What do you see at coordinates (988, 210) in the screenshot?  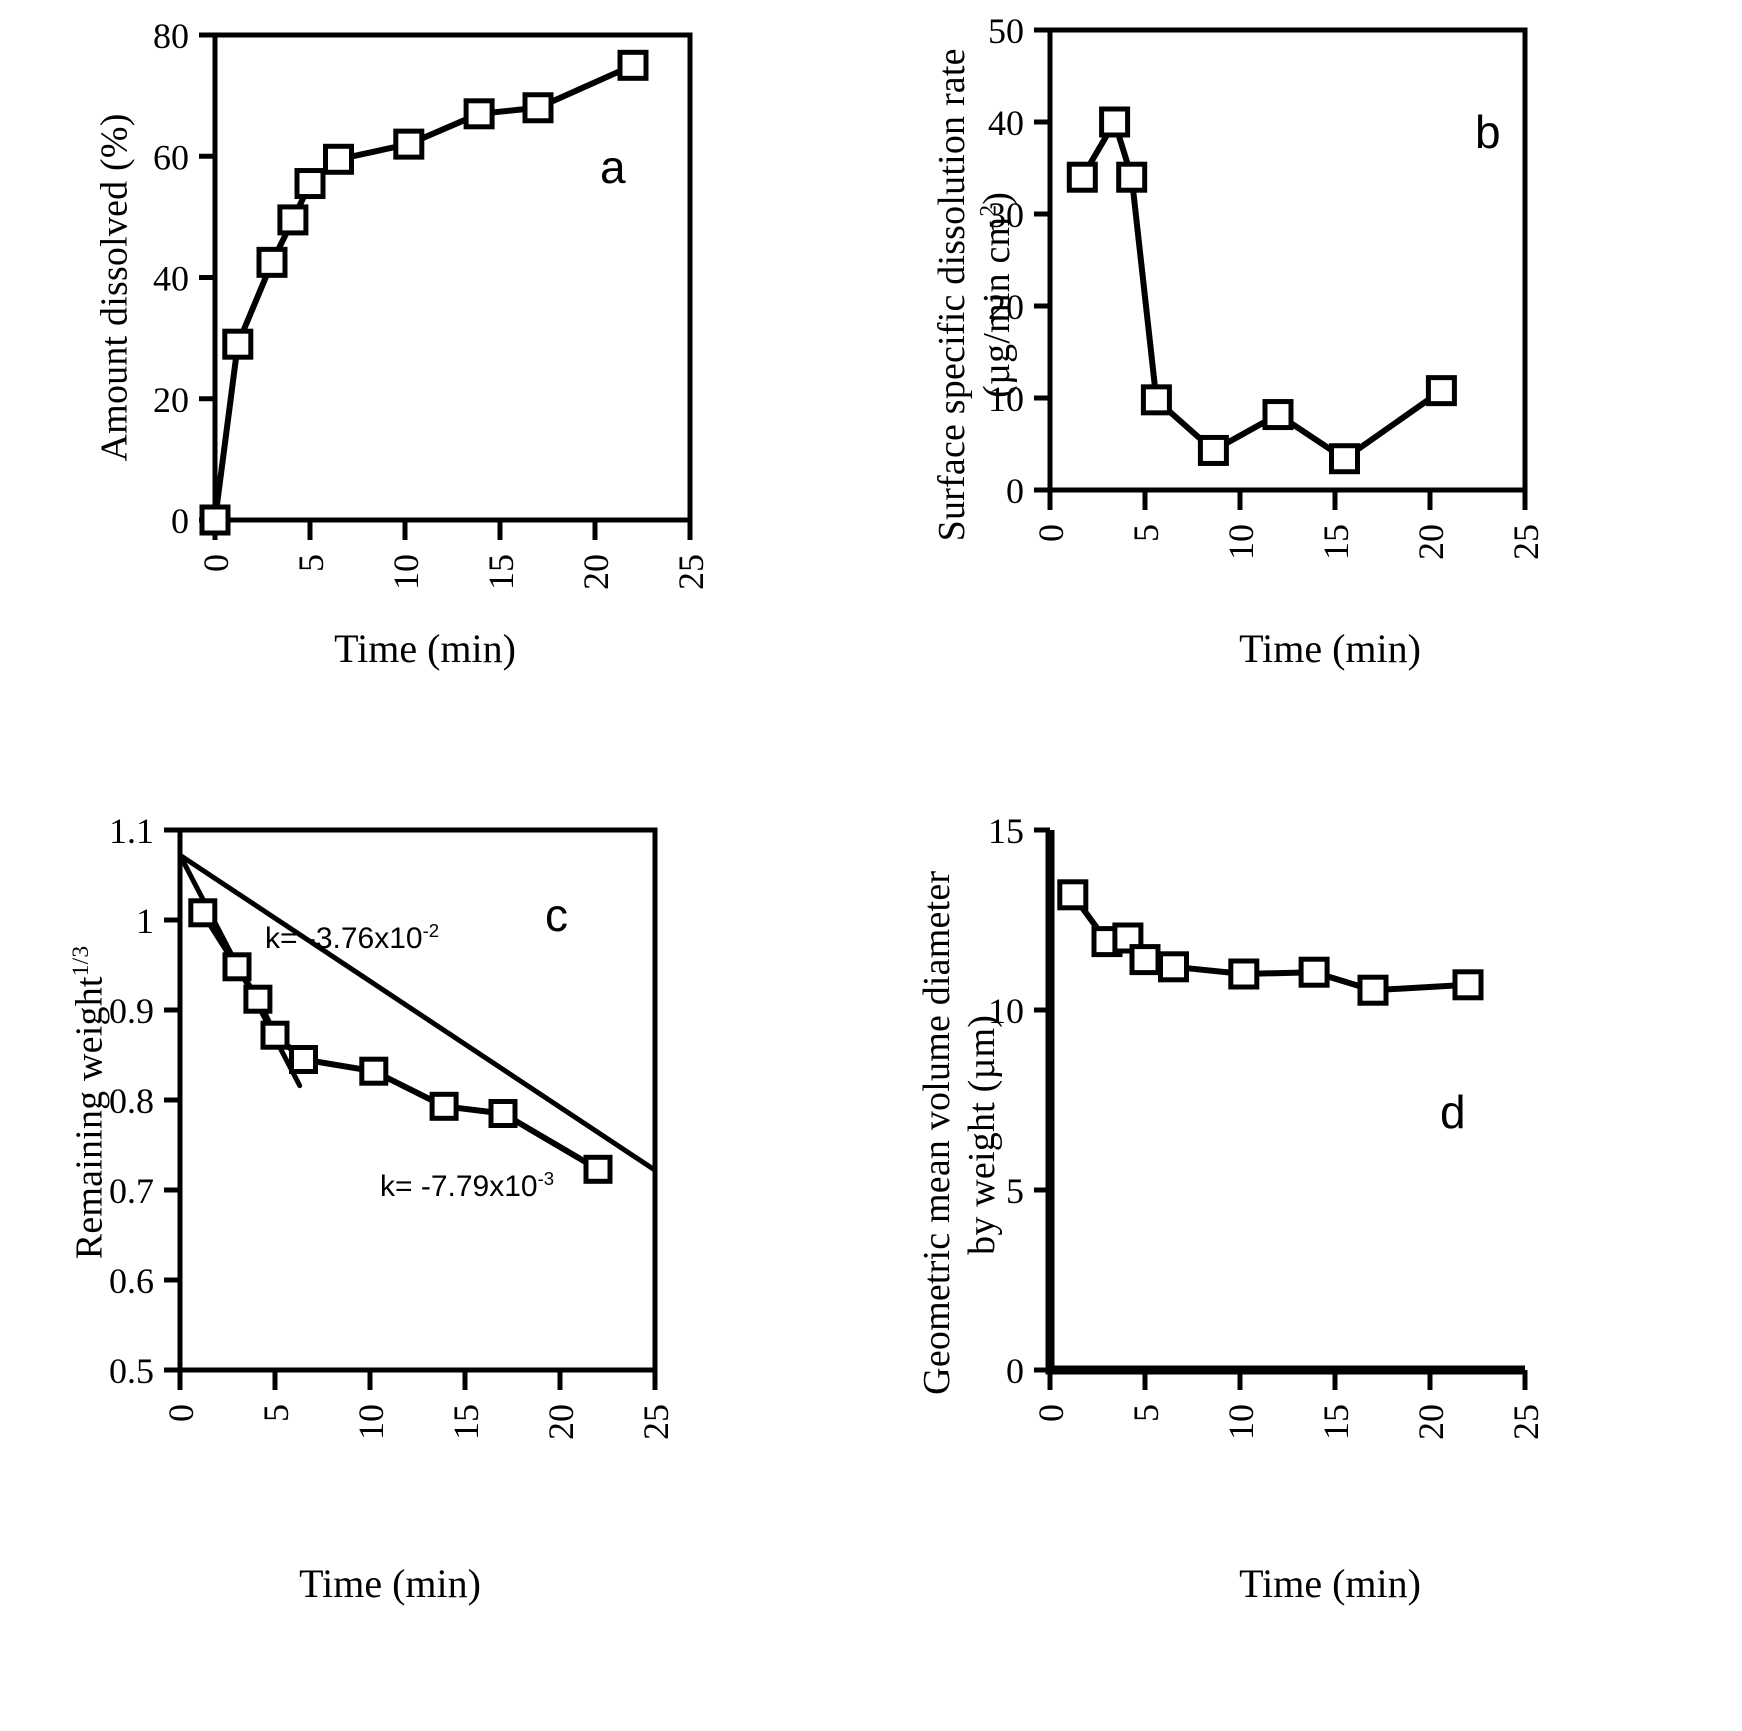 I see `panel-b-ylabel-line2-sup: 2` at bounding box center [988, 210].